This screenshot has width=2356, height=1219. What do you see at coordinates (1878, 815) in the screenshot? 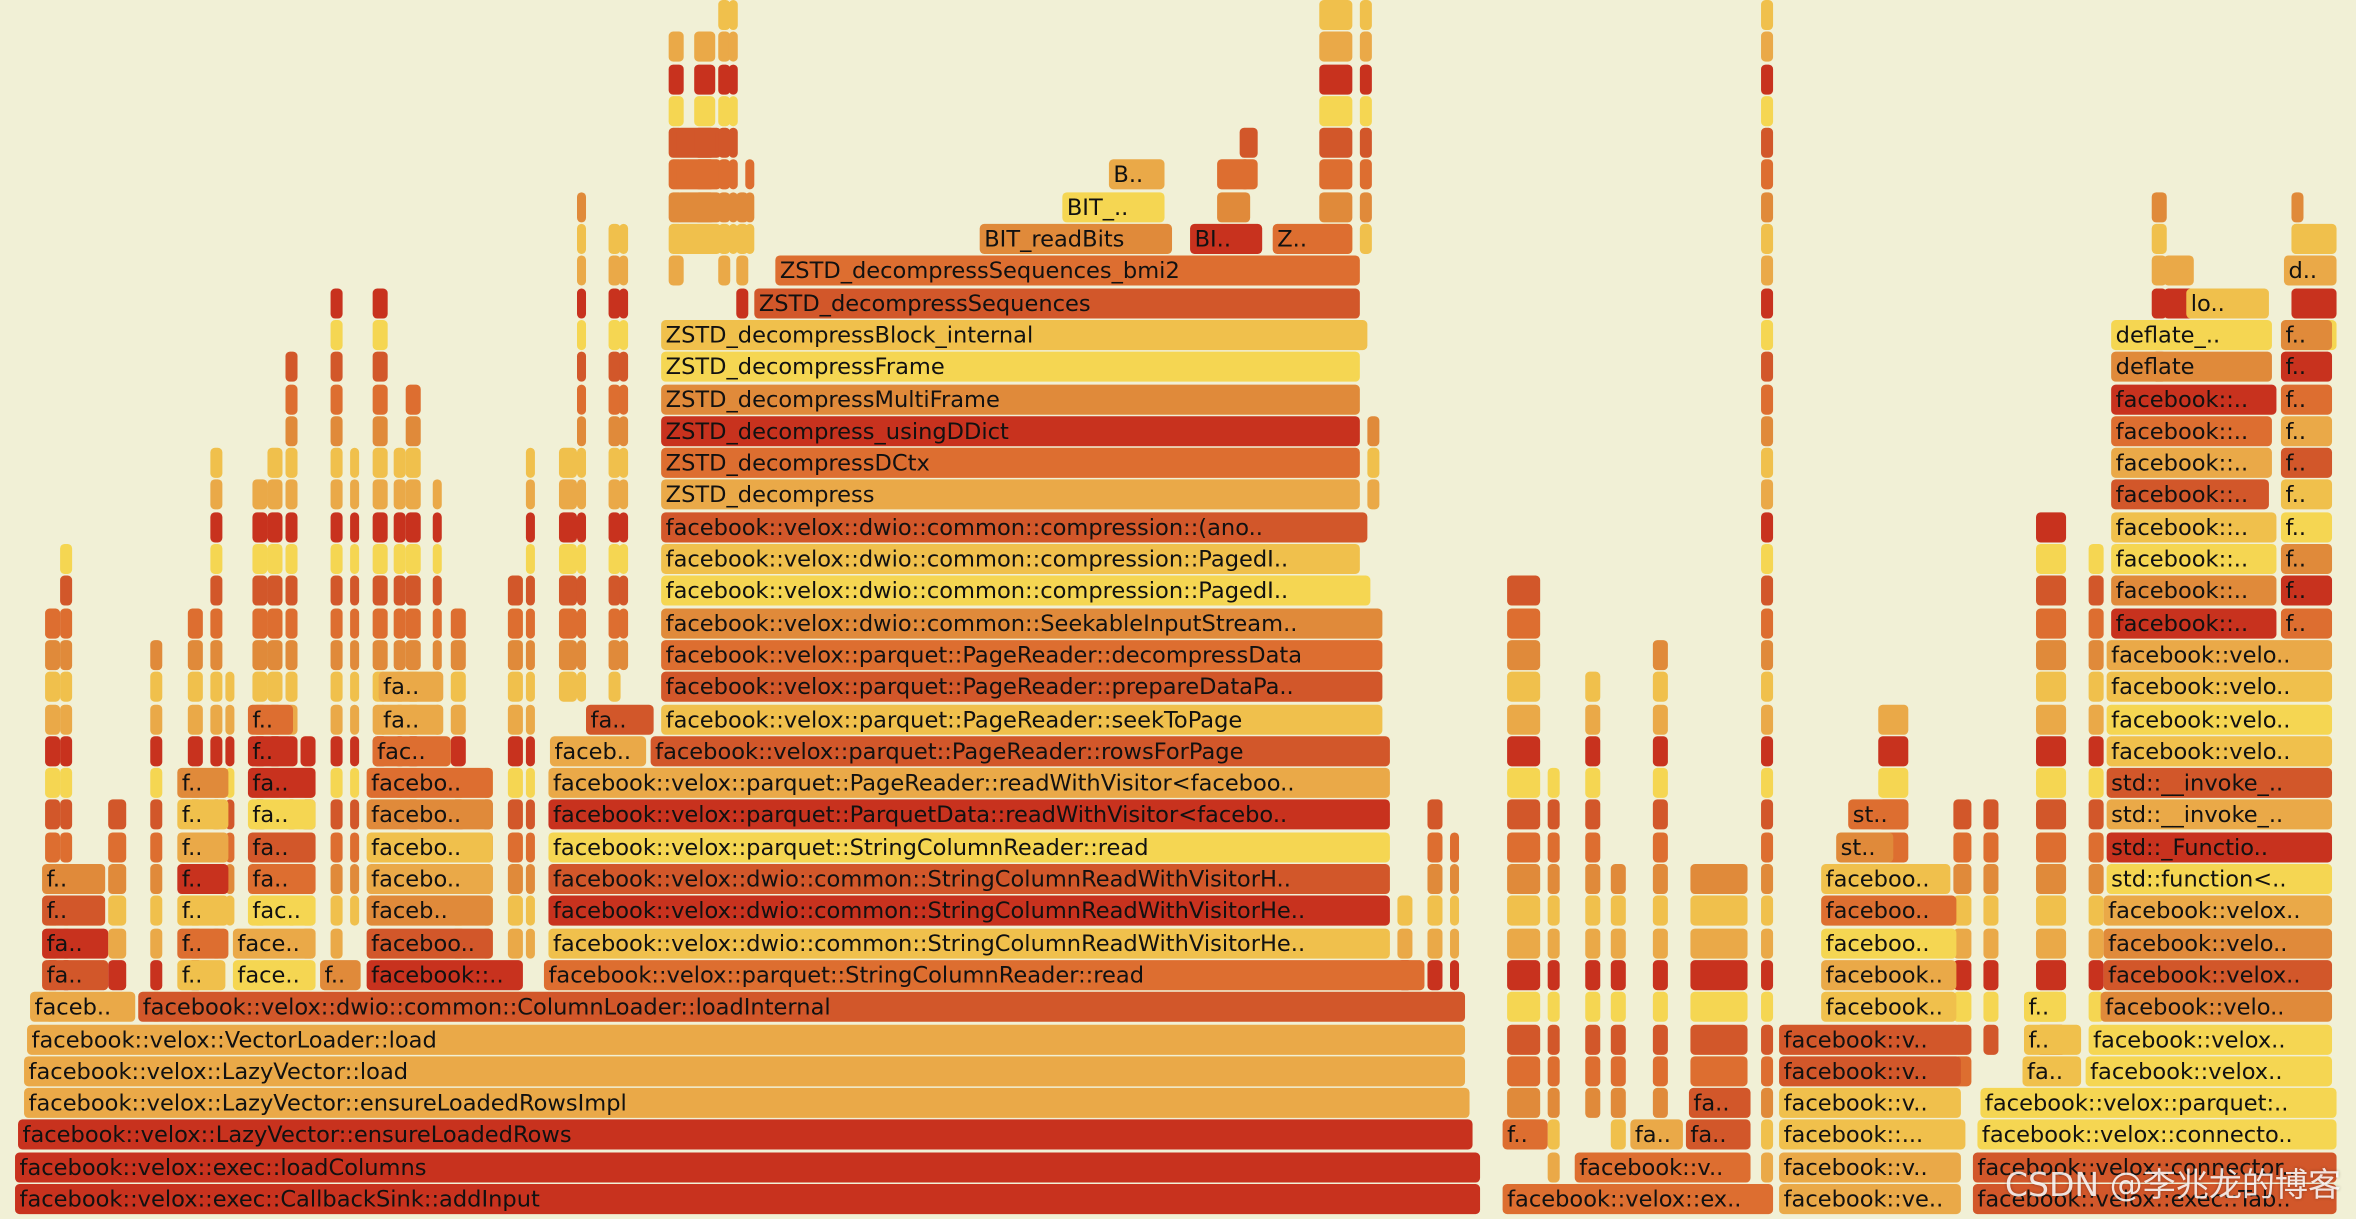
I see `frame: st..` at bounding box center [1878, 815].